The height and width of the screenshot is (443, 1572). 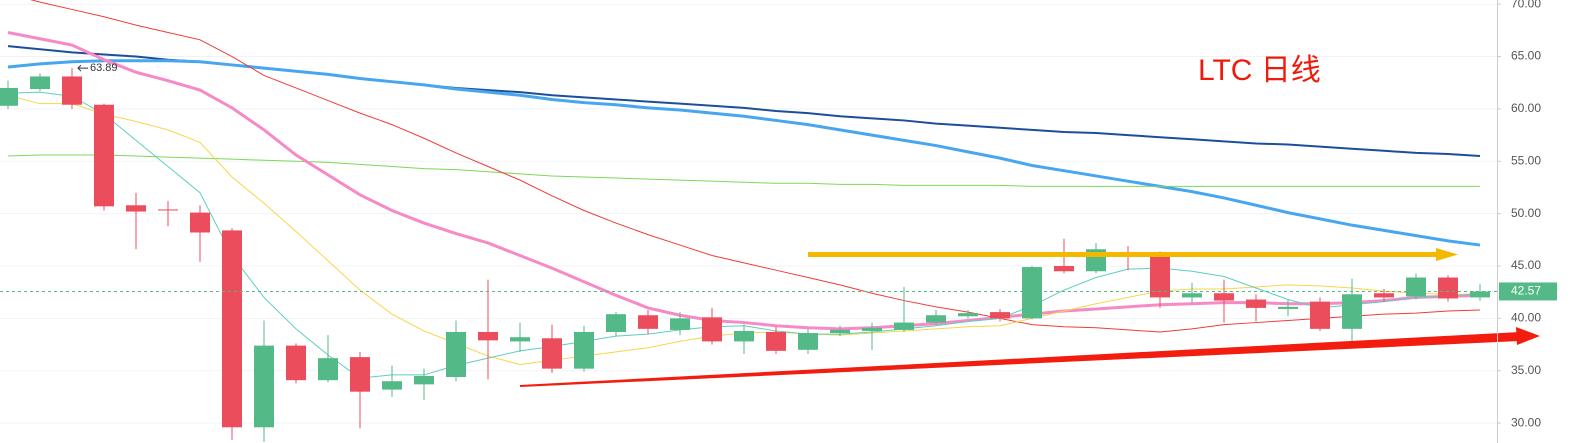 What do you see at coordinates (743, 170) in the screenshot?
I see `moving-average-line` at bounding box center [743, 170].